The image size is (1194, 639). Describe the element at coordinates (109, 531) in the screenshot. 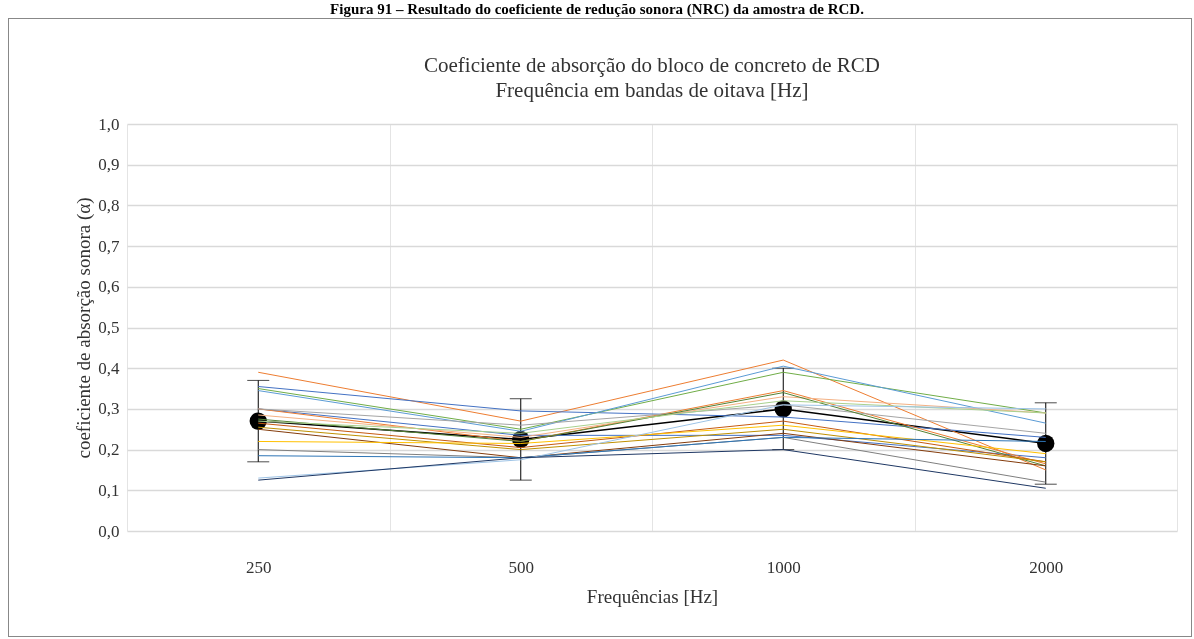

I see `y-tick-label: 0,0` at that location.